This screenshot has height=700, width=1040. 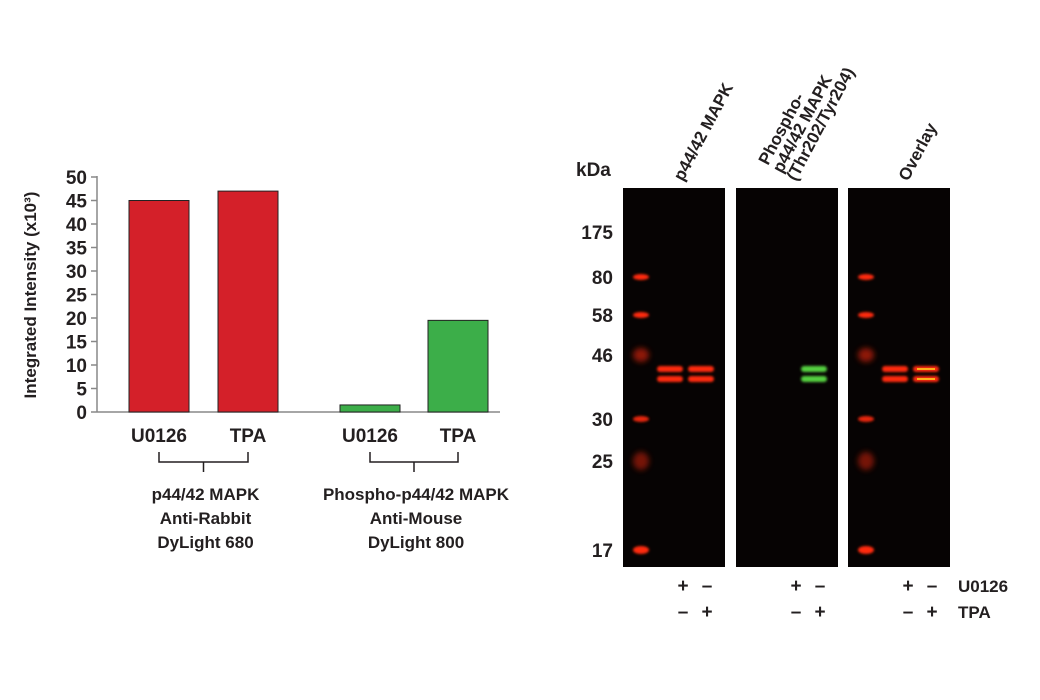 What do you see at coordinates (602, 356) in the screenshot?
I see `kda-marker-label: 46` at bounding box center [602, 356].